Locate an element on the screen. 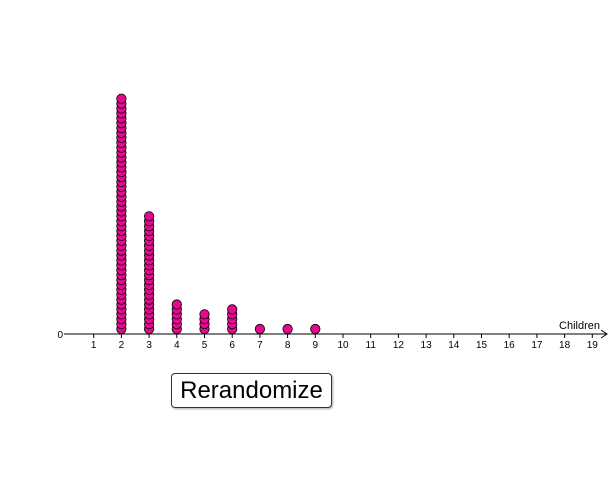  x-tick-label: 2 is located at coordinates (122, 345).